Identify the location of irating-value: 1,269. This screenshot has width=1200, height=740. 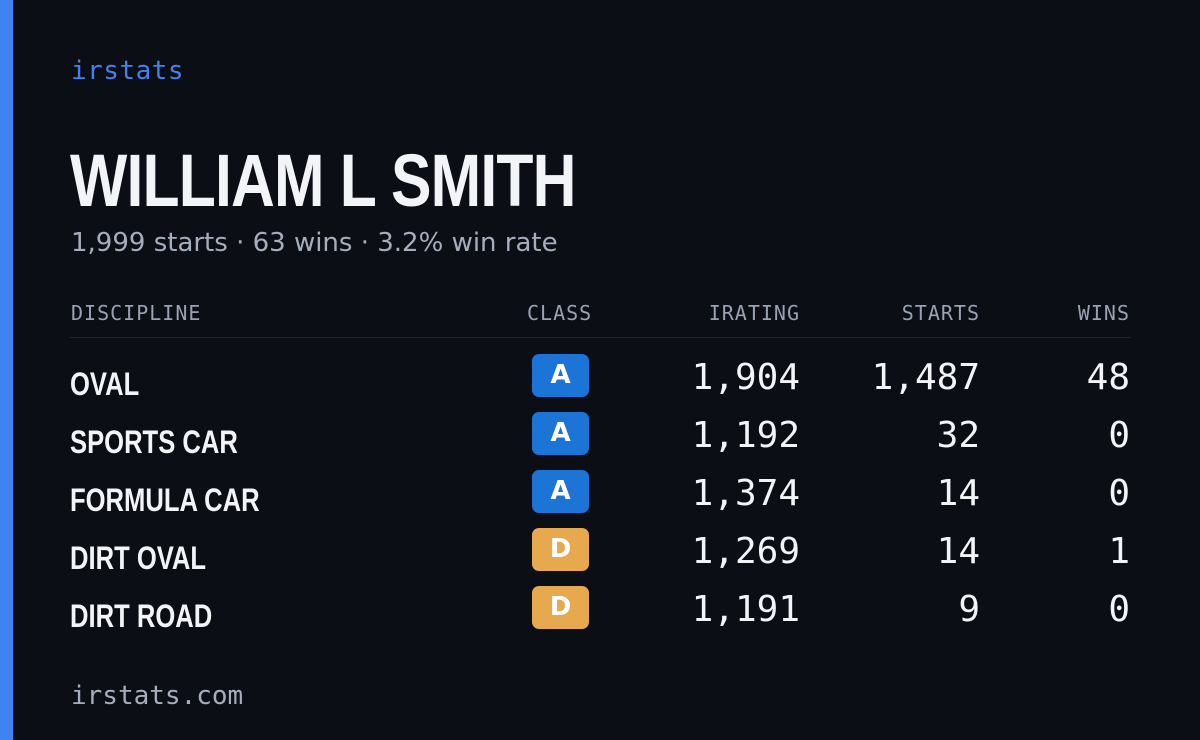
(745, 551).